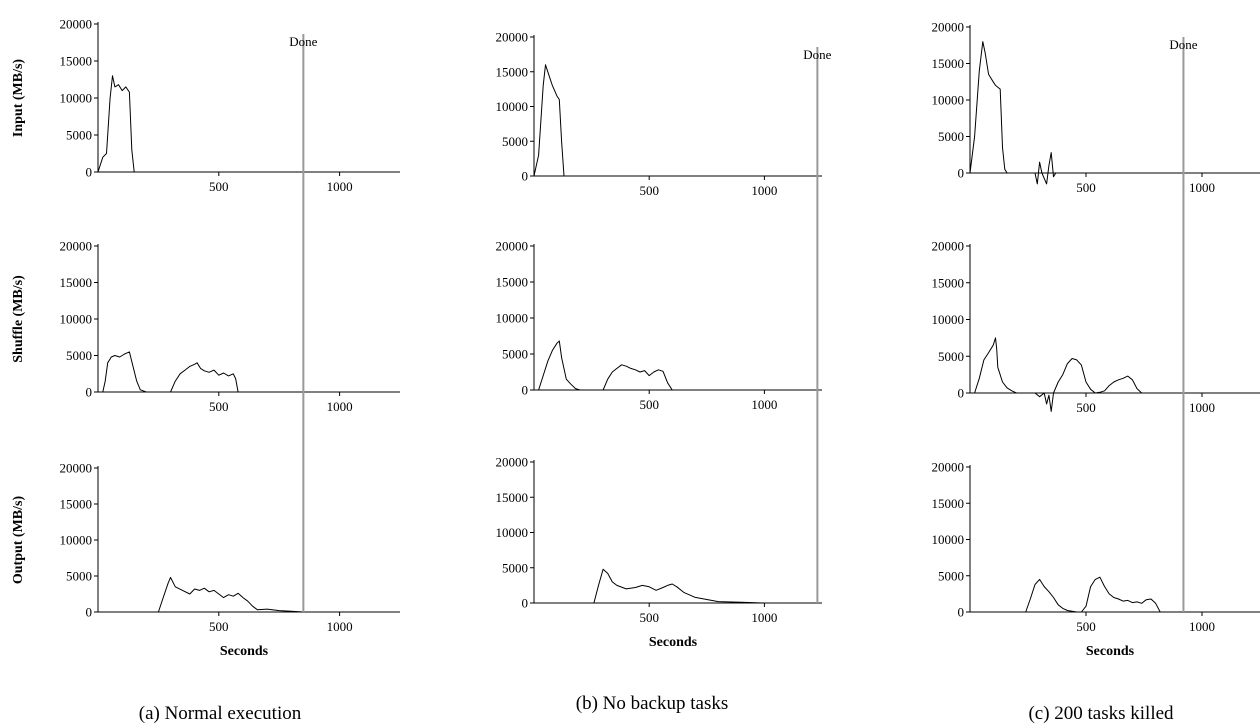 The height and width of the screenshot is (728, 1260). Describe the element at coordinates (205, 105) in the screenshot. I see `subplot-a-input: 0 5000 10000 15000 20000 500 1000 Input (MB/s)` at that location.